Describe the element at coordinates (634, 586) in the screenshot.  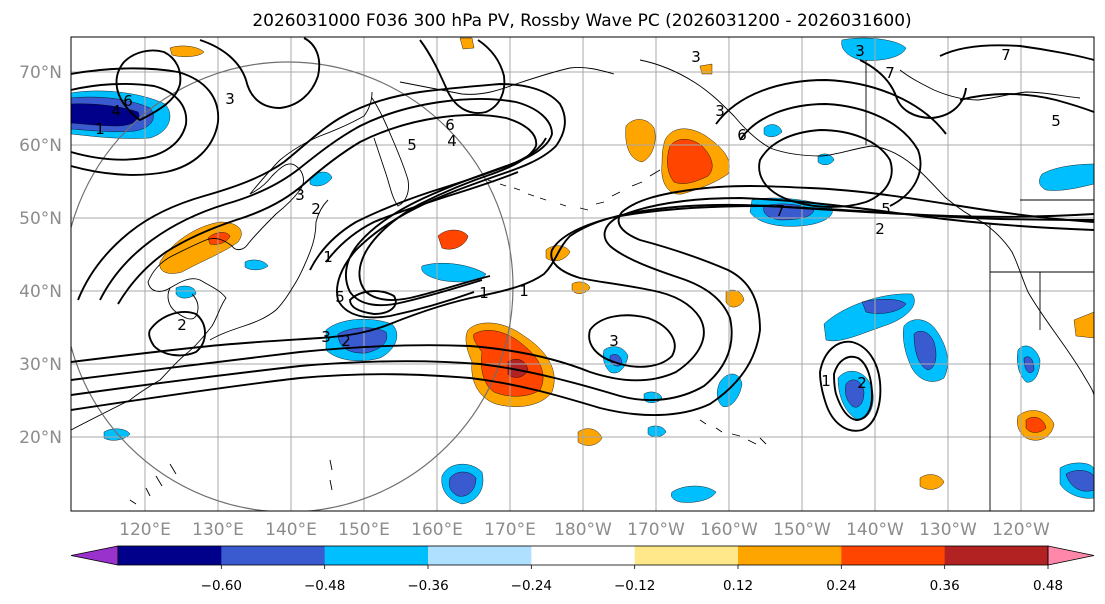
I see `colorbar-tick-label: −0.12` at that location.